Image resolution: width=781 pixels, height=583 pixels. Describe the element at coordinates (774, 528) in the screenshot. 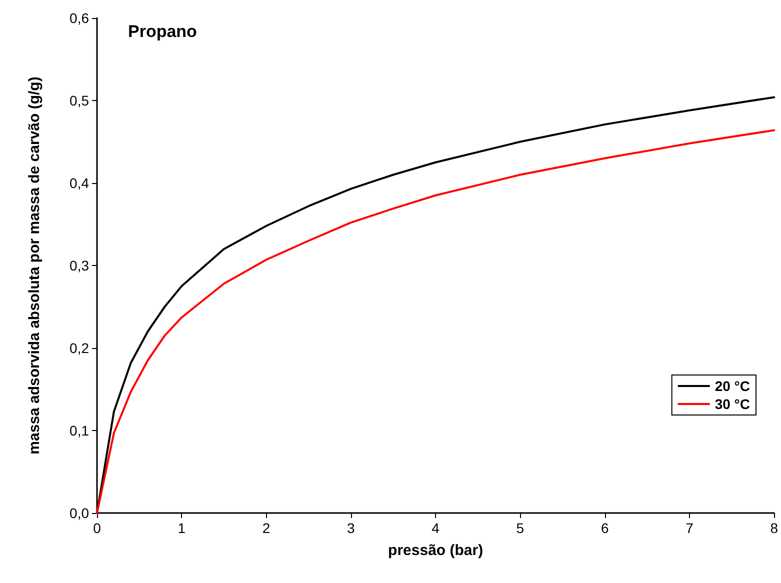

I see `x-tick-label: 8` at that location.